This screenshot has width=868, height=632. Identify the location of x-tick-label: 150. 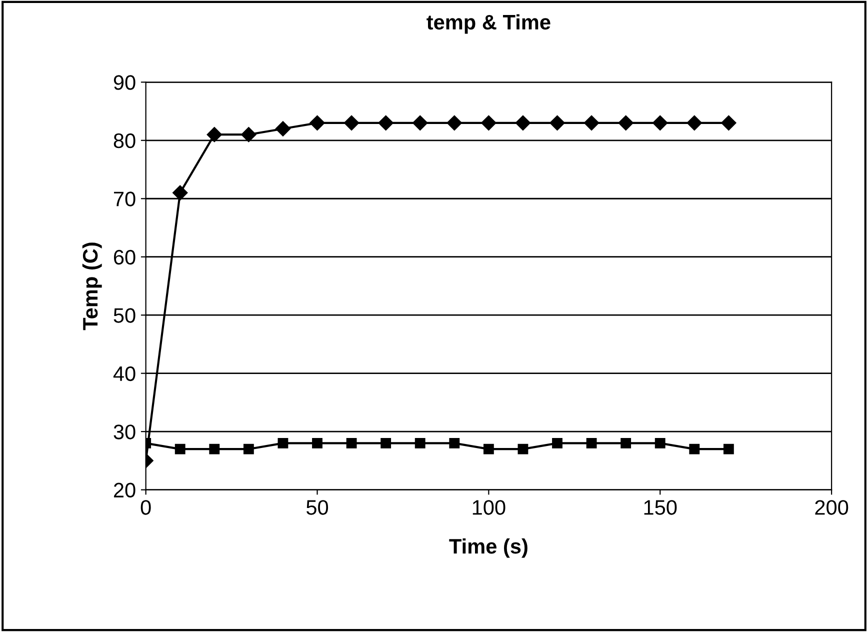
(660, 507).